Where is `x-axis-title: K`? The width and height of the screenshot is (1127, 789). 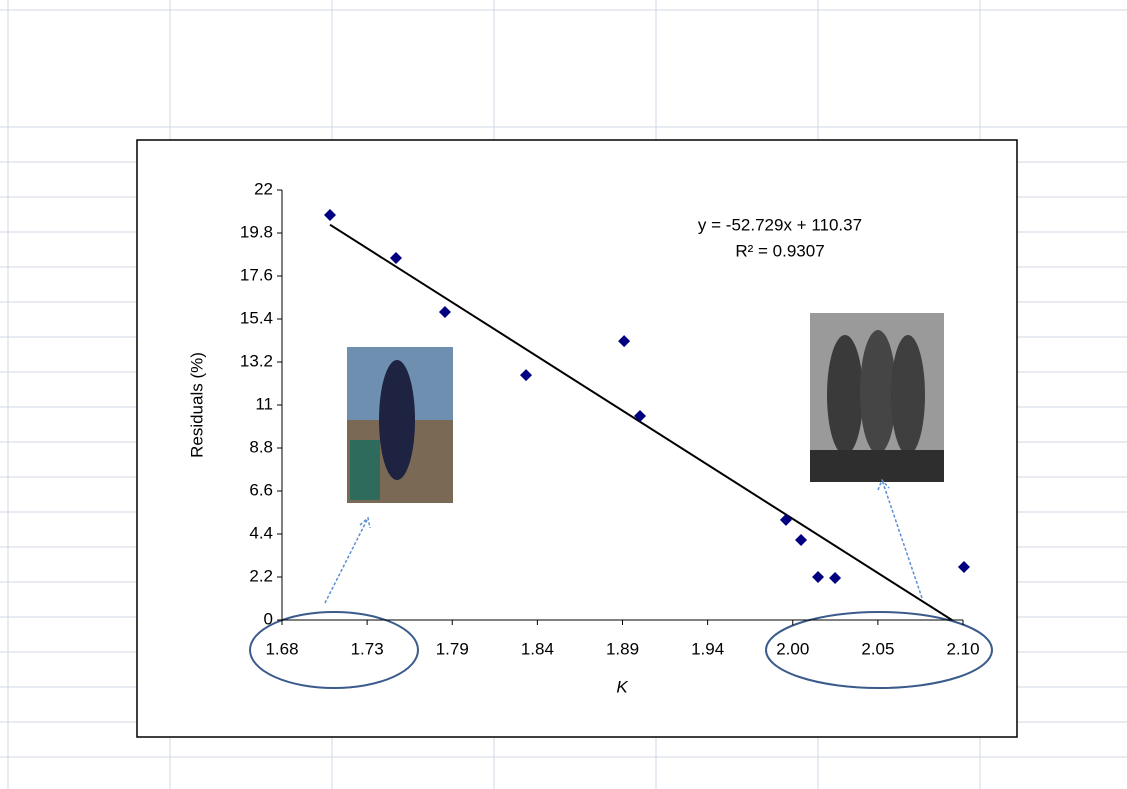 x-axis-title: K is located at coordinates (622, 686).